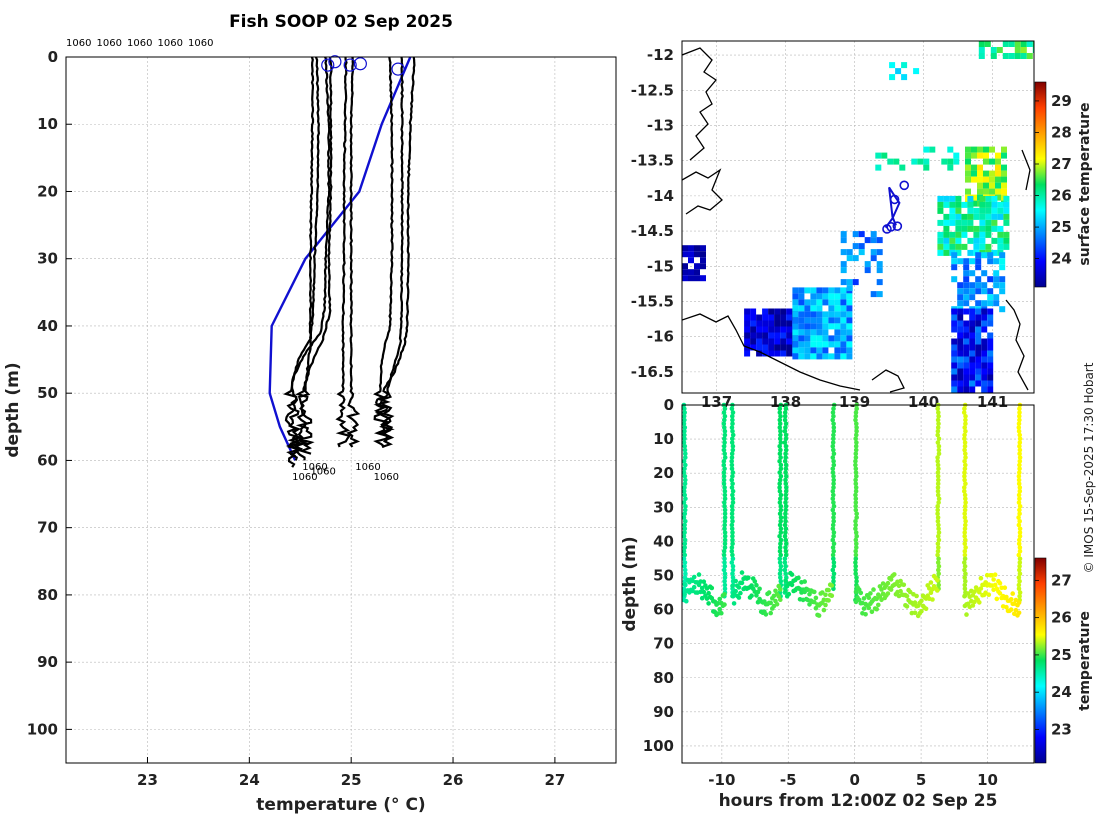 The height and width of the screenshot is (820, 1100). Describe the element at coordinates (1053, 180) in the screenshot. I see `map-colorbar-ticks: 24 25 26 27 28 29` at that location.